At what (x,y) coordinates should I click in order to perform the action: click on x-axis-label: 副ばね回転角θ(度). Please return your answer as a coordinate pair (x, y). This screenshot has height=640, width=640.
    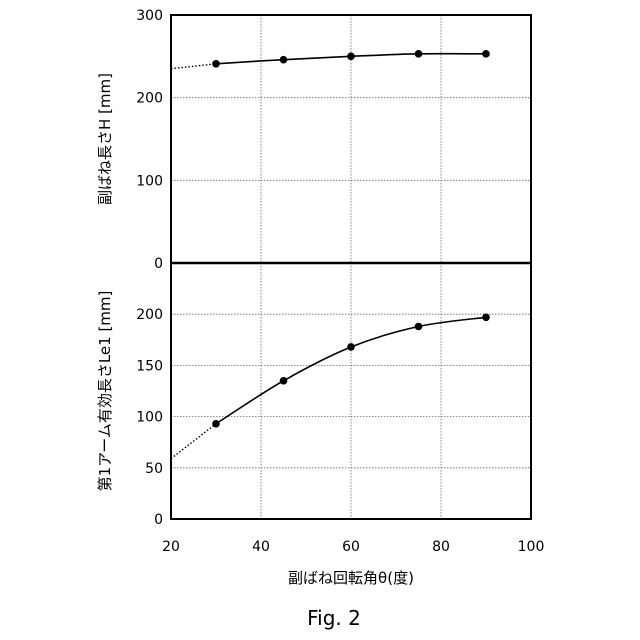
    Looking at the image, I should click on (351, 578).